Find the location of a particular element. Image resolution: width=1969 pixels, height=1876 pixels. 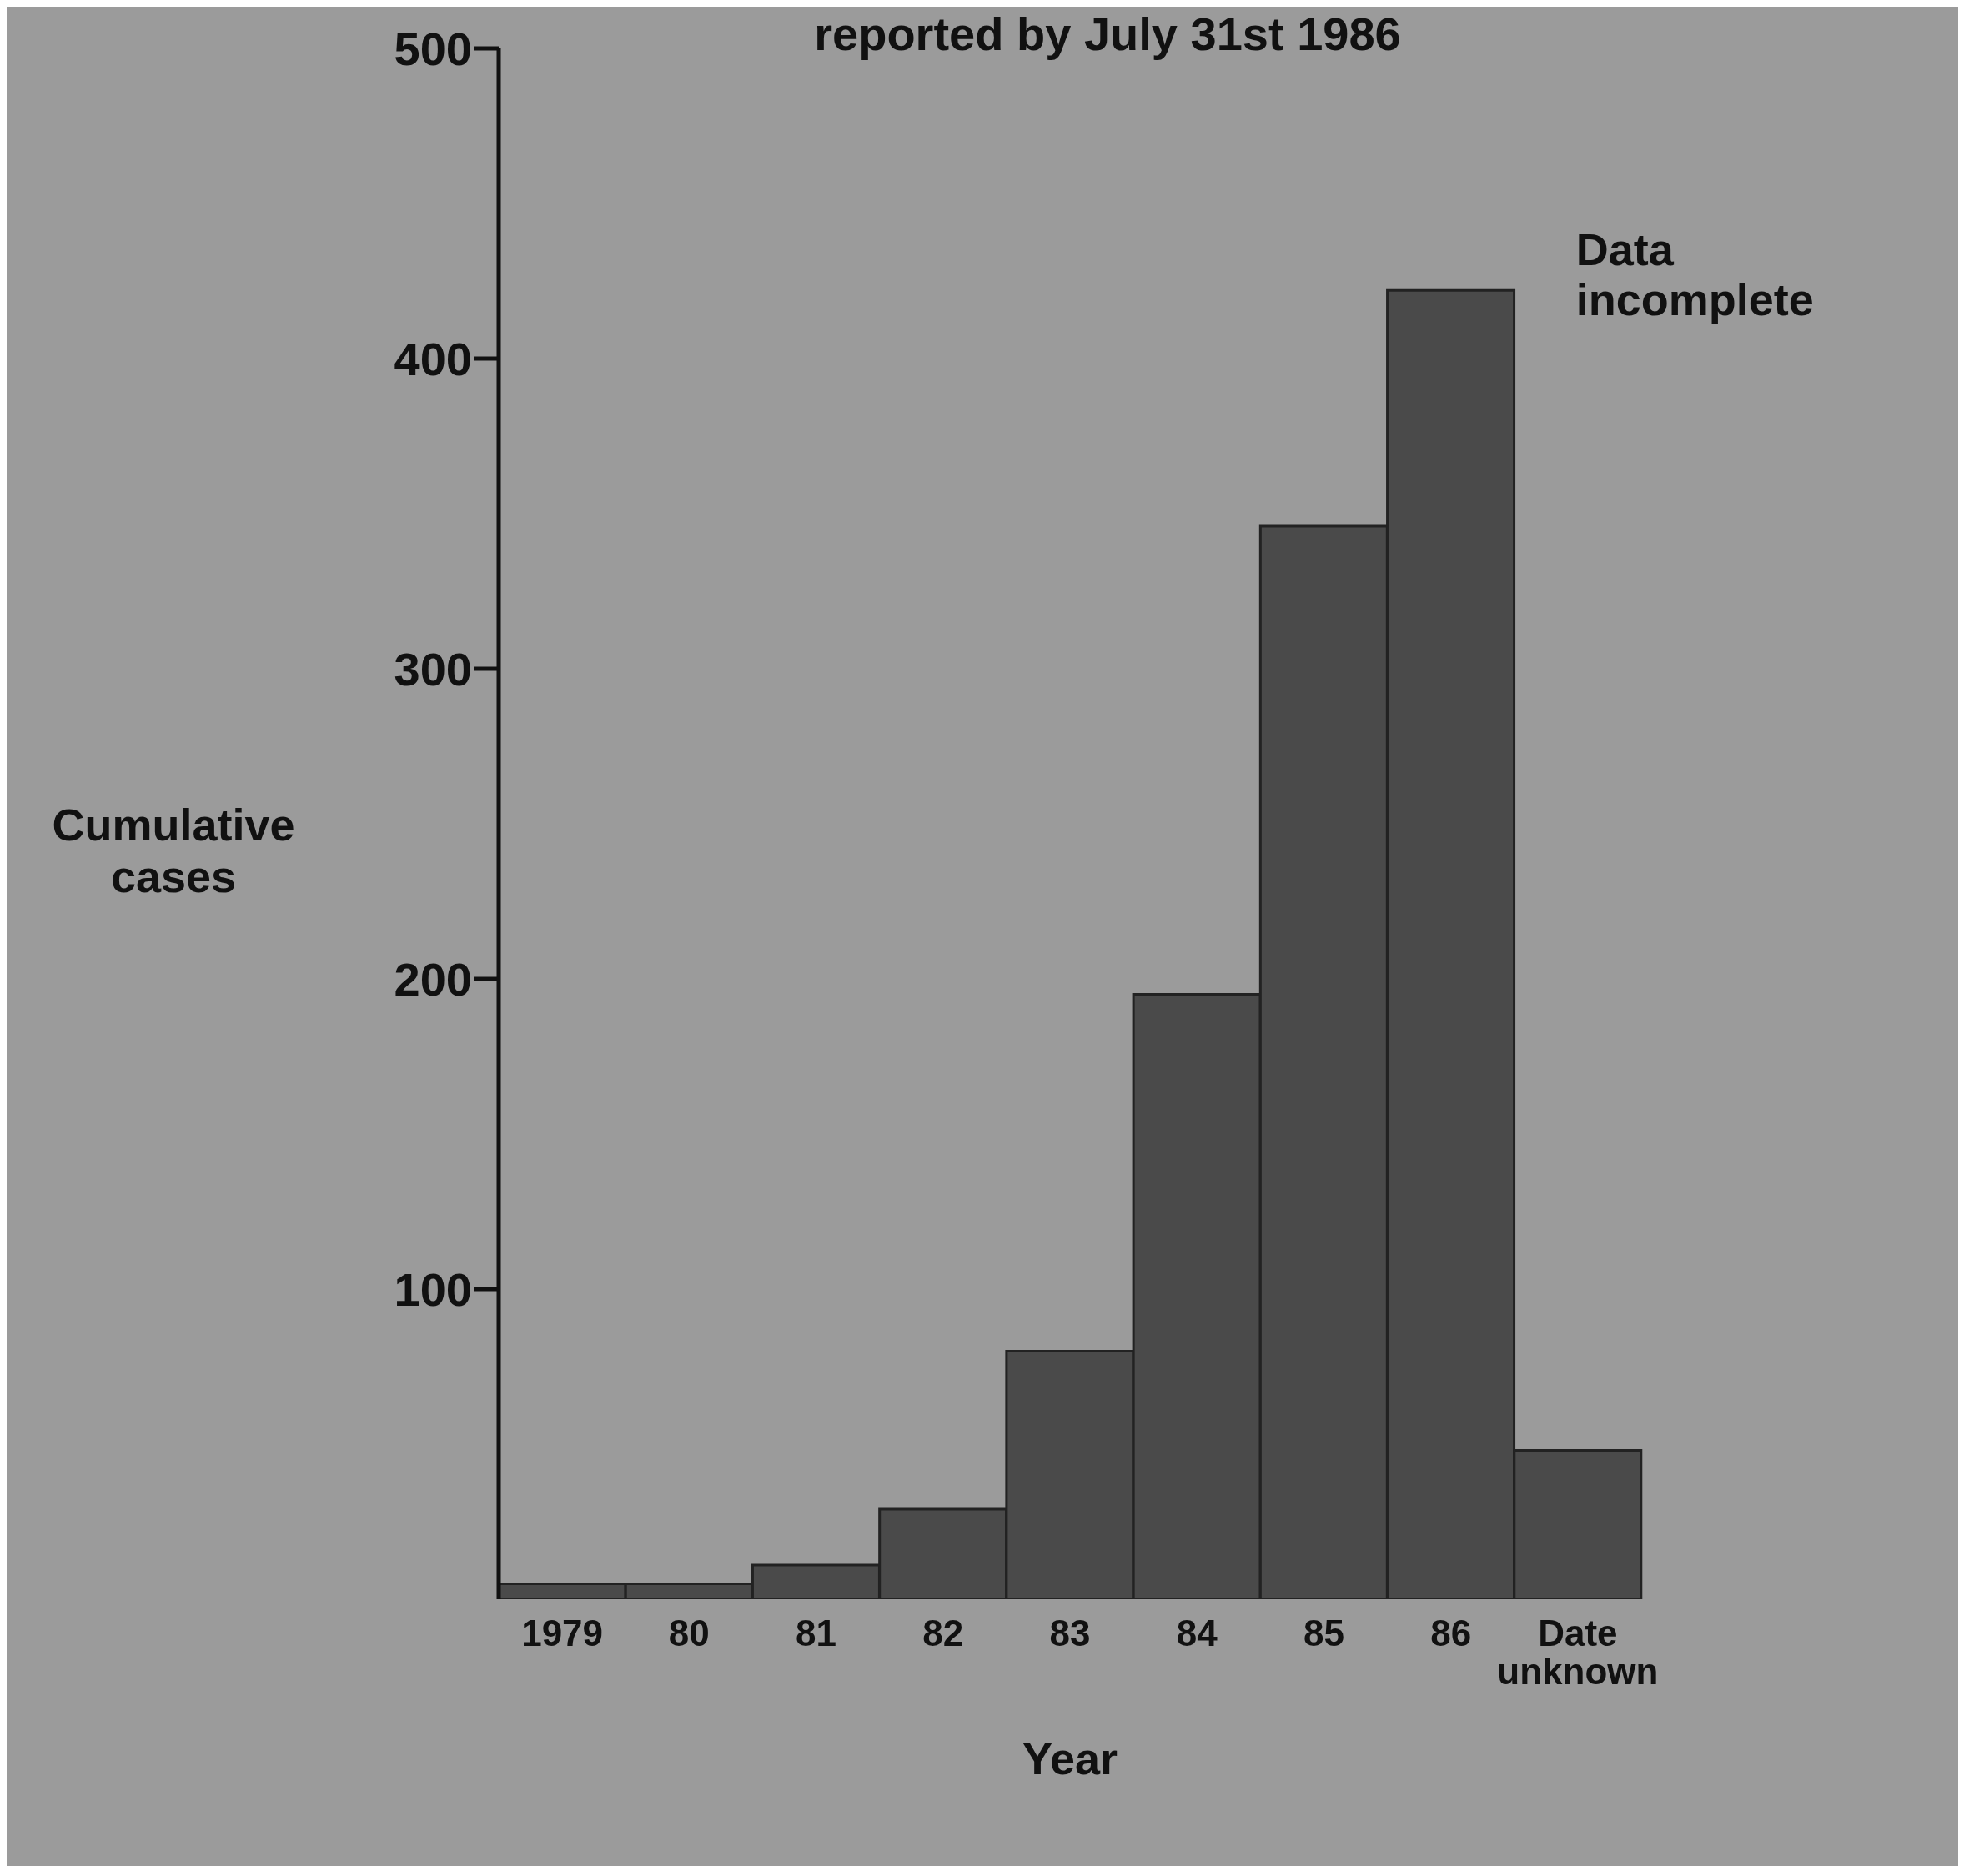

x-tick-label: 1979 is located at coordinates (562, 1633).